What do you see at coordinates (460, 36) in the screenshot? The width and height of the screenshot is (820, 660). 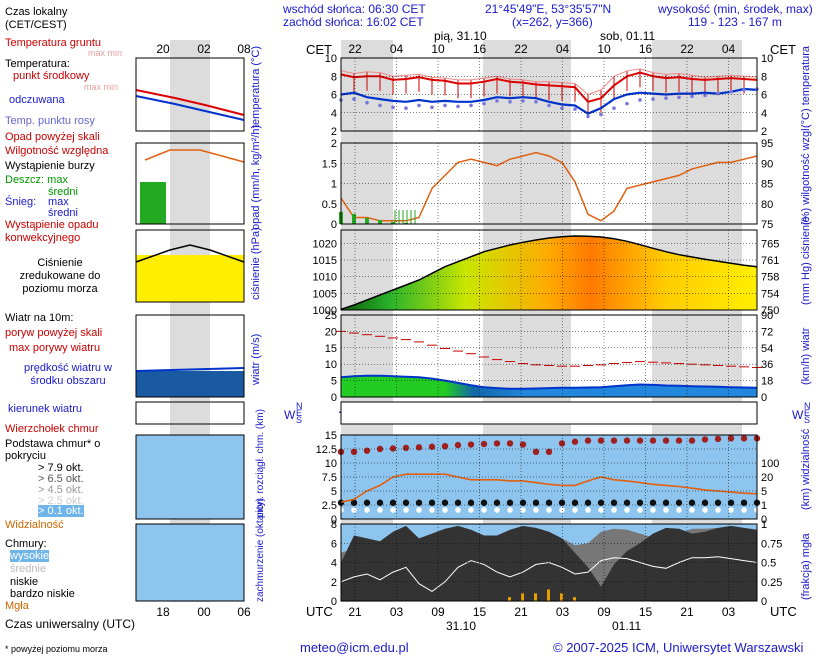 I see `day1-label: pią, 31.10` at bounding box center [460, 36].